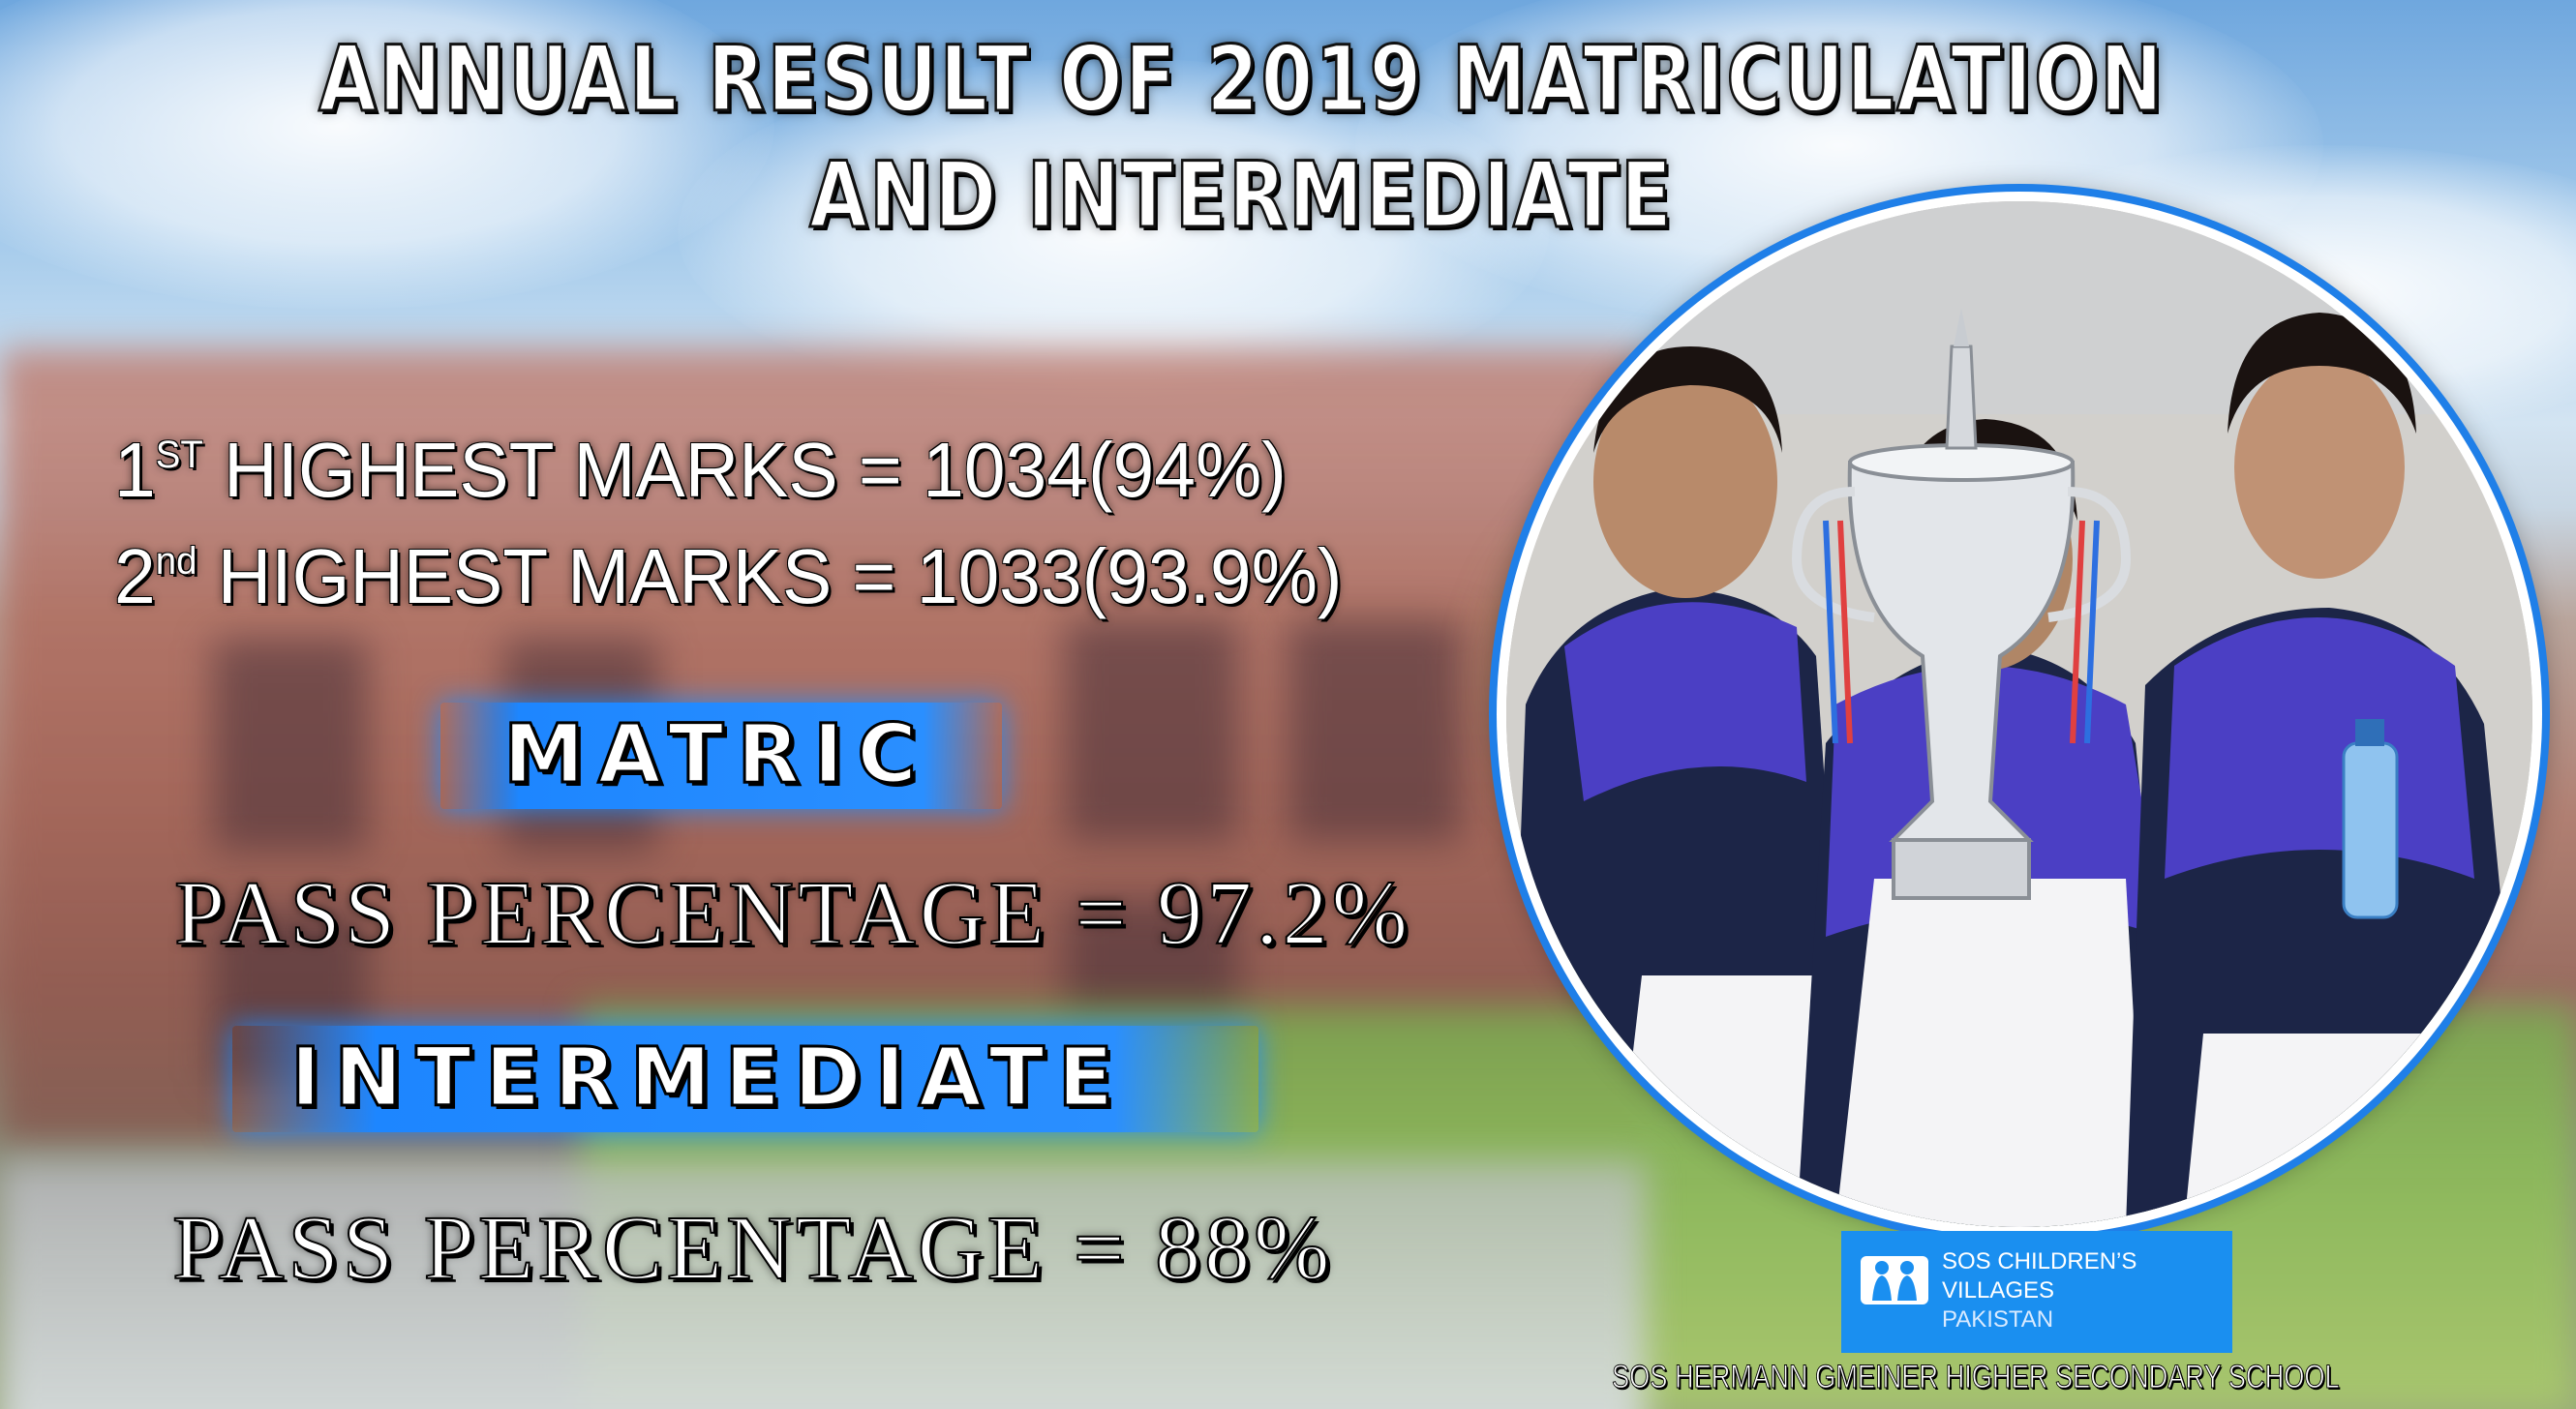 This screenshot has width=2576, height=1409. I want to click on sos-children-icon-svg, so click(1895, 1281).